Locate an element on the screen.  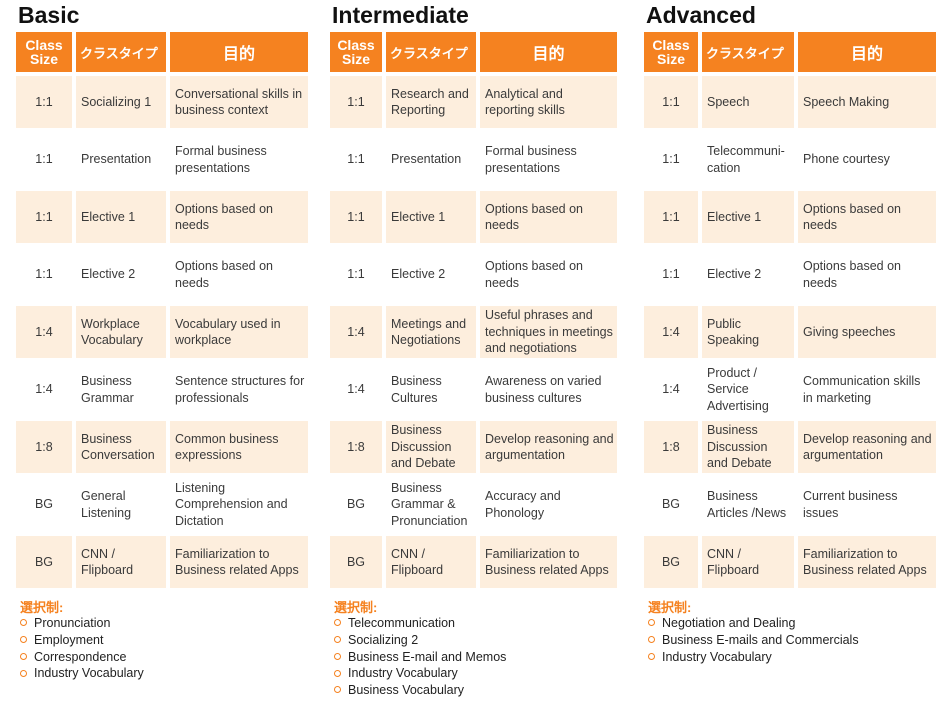
class-type-cell: Product / Service Advertising is located at coordinates (748, 390).